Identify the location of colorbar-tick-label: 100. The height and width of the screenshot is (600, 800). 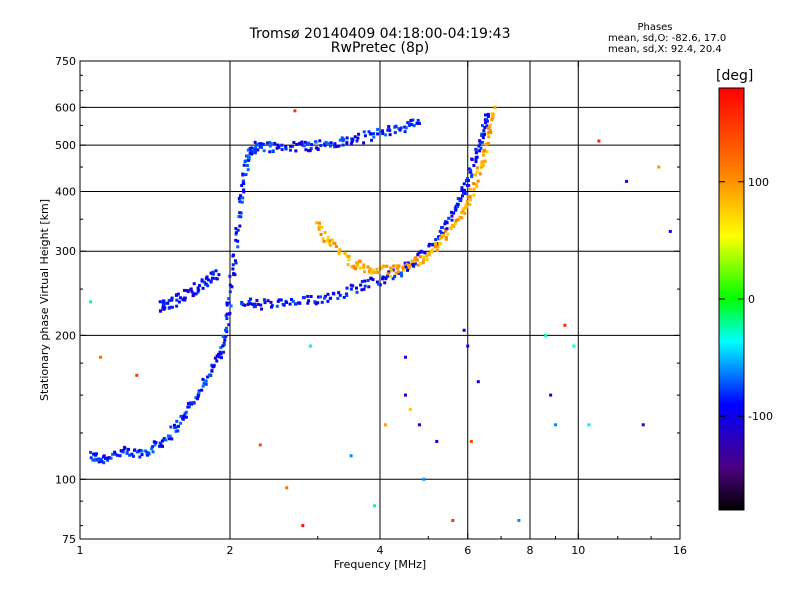
(758, 182).